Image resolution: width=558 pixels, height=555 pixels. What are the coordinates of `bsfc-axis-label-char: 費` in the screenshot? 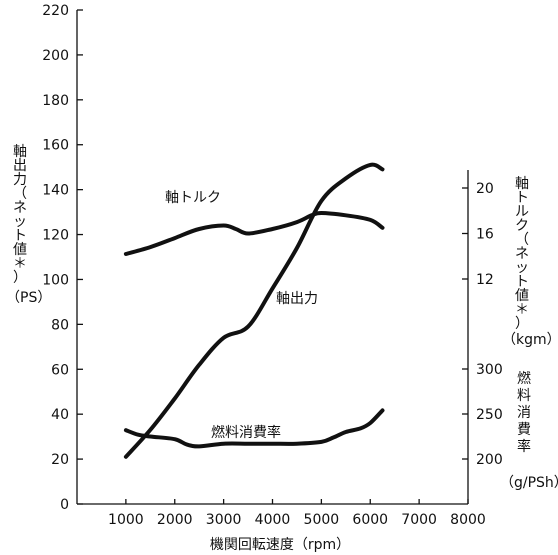 It's located at (524, 430).